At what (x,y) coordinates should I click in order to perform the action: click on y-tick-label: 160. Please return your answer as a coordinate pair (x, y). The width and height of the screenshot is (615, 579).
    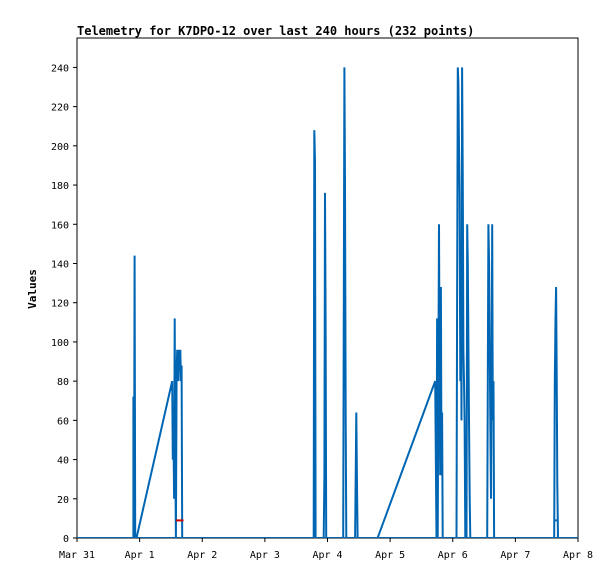
    Looking at the image, I should click on (60, 225).